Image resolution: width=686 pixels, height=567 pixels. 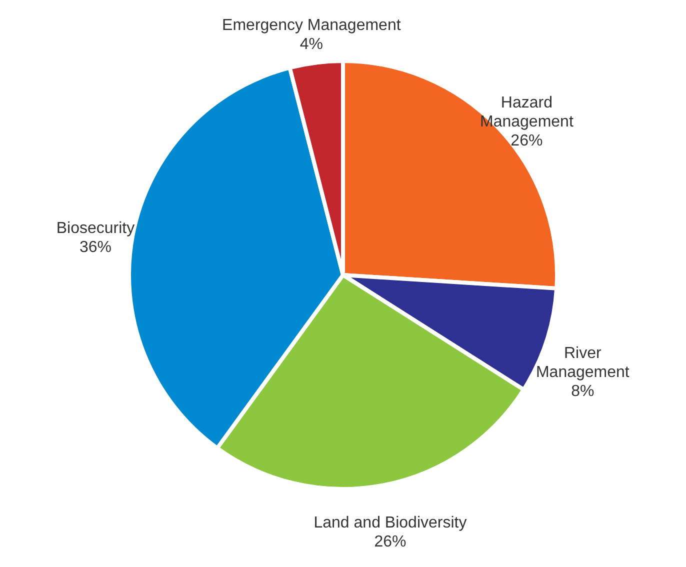 What do you see at coordinates (311, 44) in the screenshot?
I see `data-label: 4%` at bounding box center [311, 44].